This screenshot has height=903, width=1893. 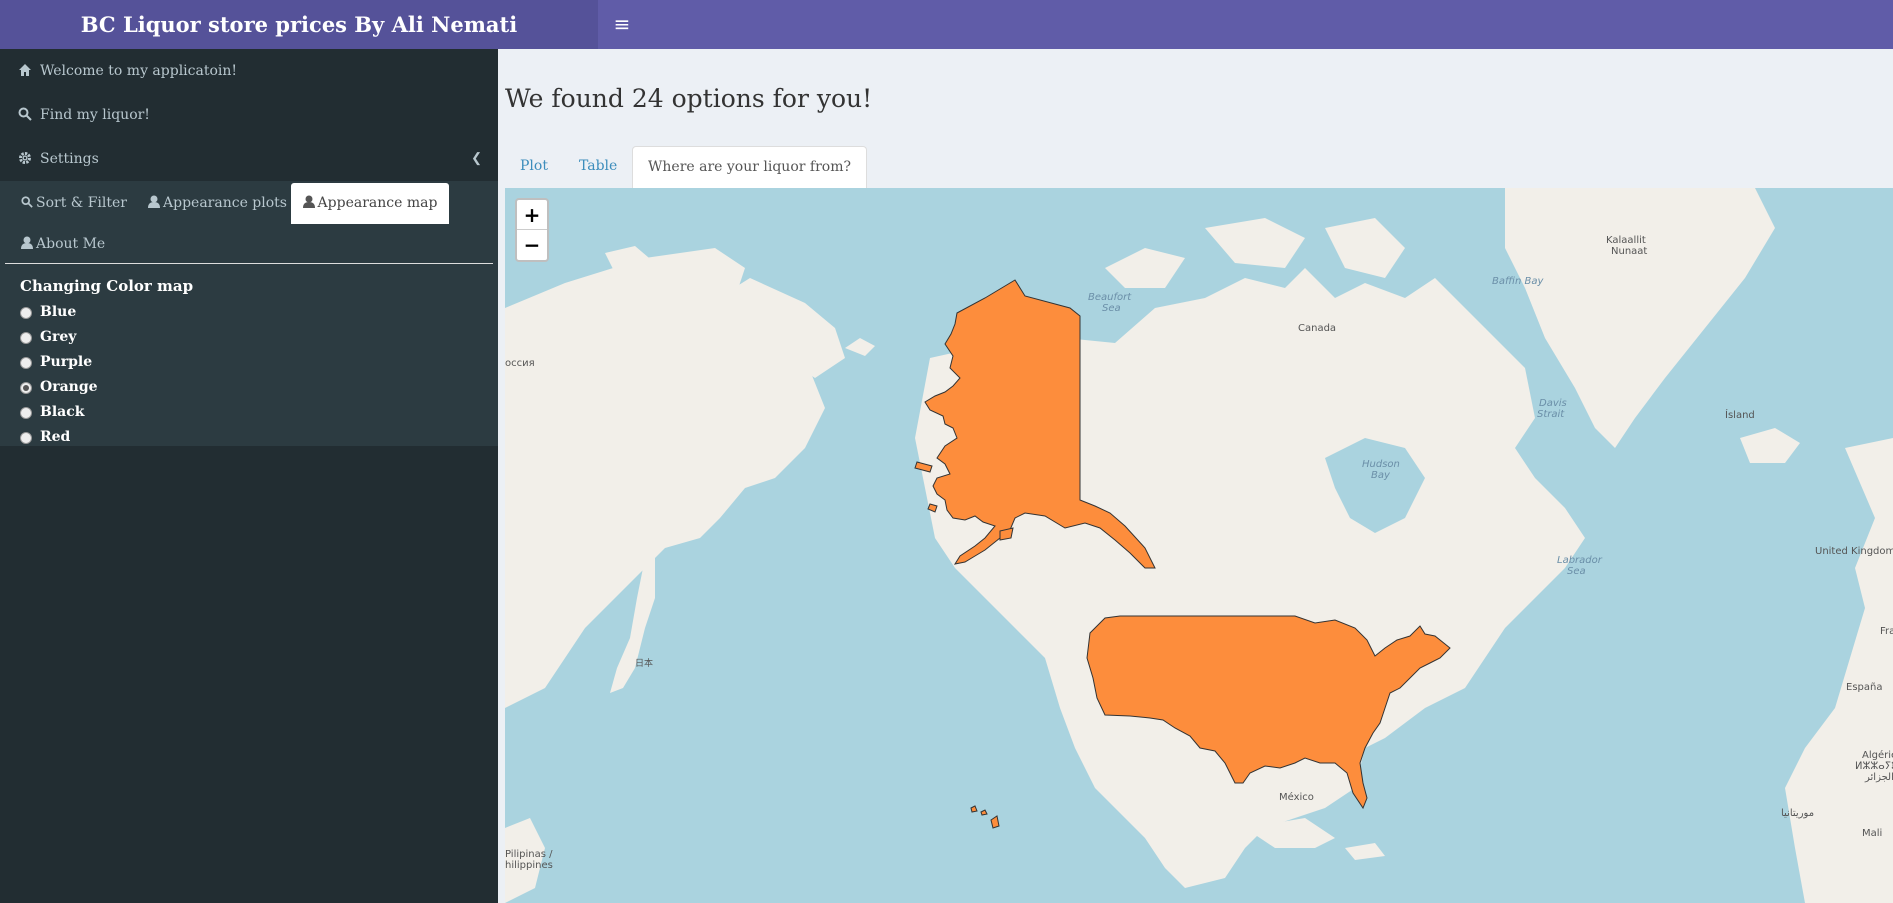 What do you see at coordinates (532, 245) in the screenshot?
I see `zoom-out-button: −` at bounding box center [532, 245].